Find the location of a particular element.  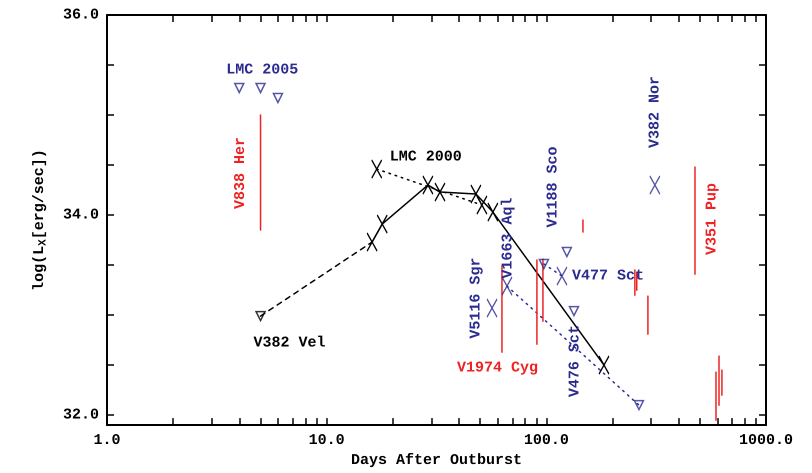

x-tick-label: 100.0 is located at coordinates (546, 441).